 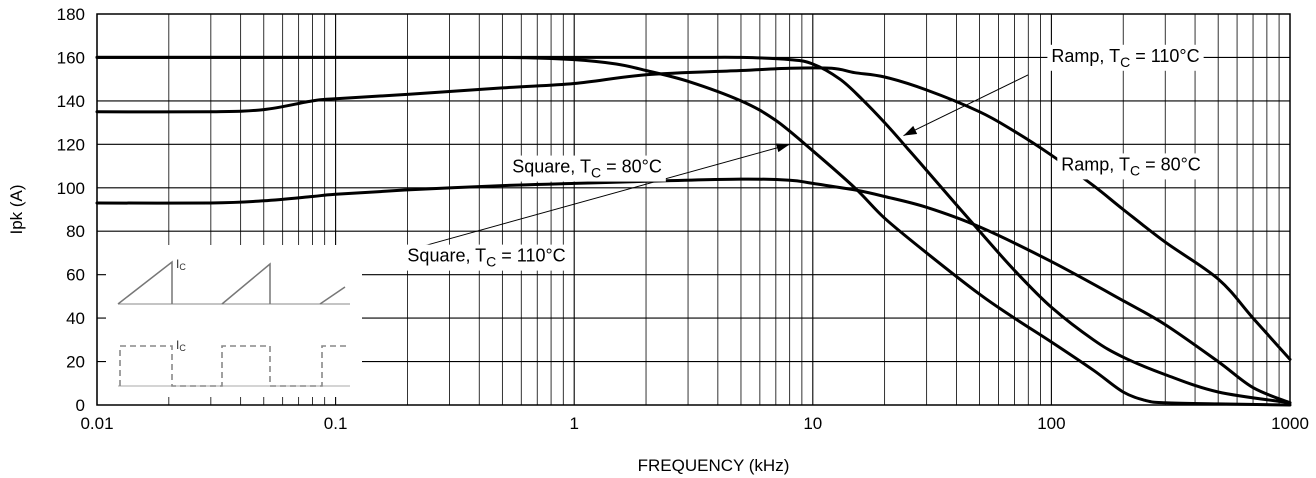 What do you see at coordinates (75, 362) in the screenshot?
I see `y-tick-label: 20` at bounding box center [75, 362].